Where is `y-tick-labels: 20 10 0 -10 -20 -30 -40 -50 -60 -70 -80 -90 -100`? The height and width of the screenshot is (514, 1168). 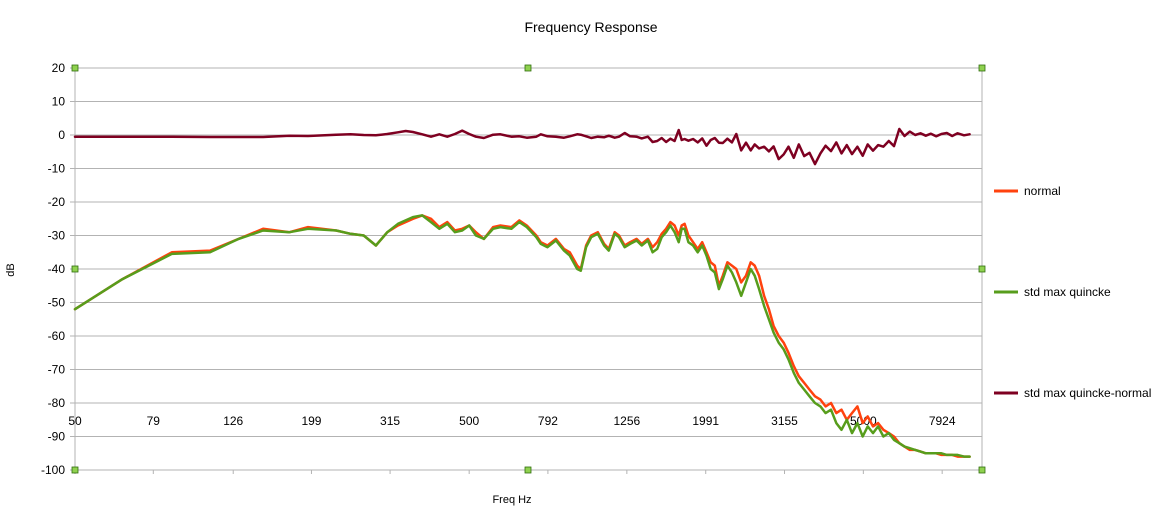 y-tick-labels: 20 10 0 -10 -20 -30 -40 -50 -60 -70 -80 -90 -100 is located at coordinates (53, 269).